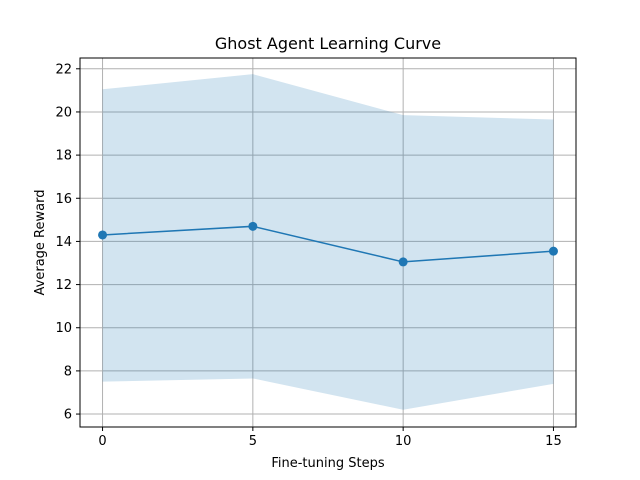  Describe the element at coordinates (63, 242) in the screenshot. I see `y-tick-label: 14` at that location.